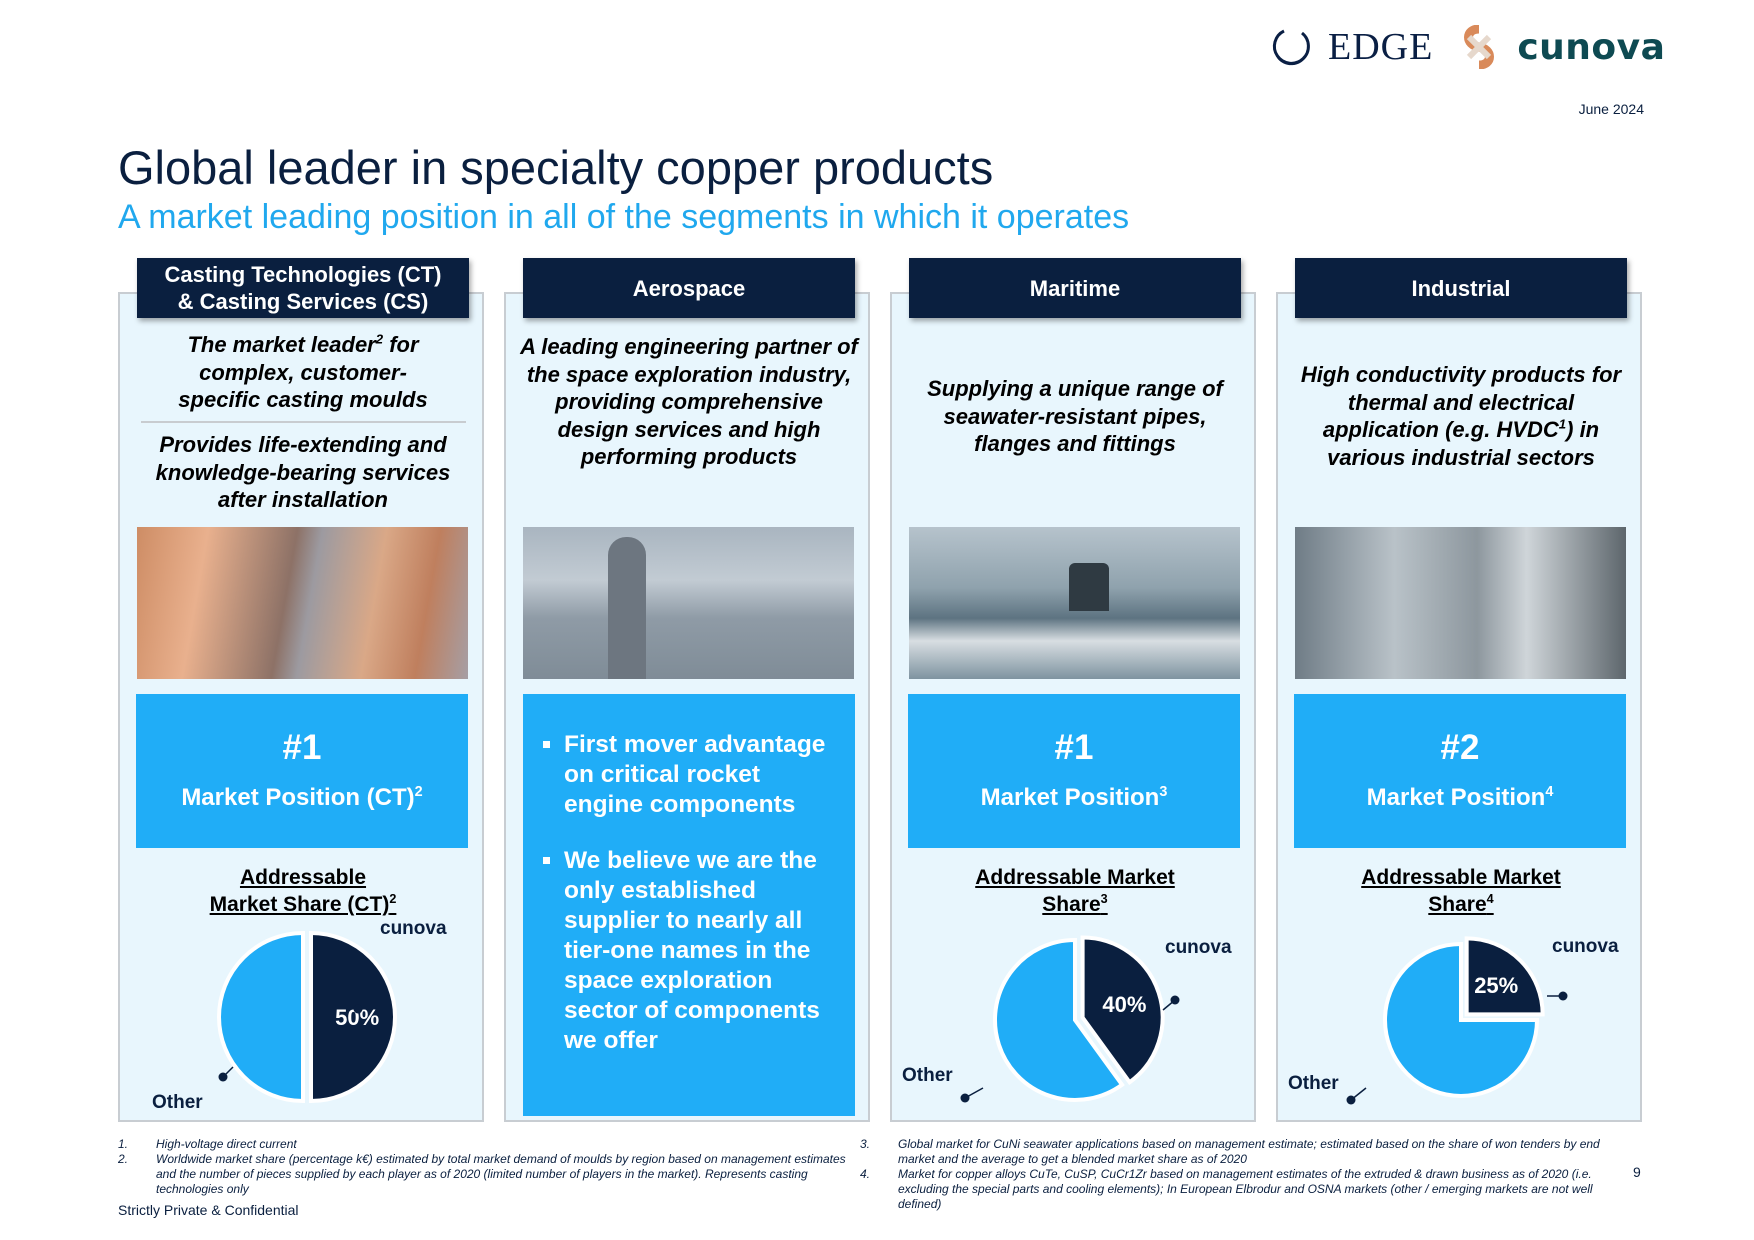 The width and height of the screenshot is (1754, 1240). I want to click on pie-data-label: 40%, so click(1124, 1004).